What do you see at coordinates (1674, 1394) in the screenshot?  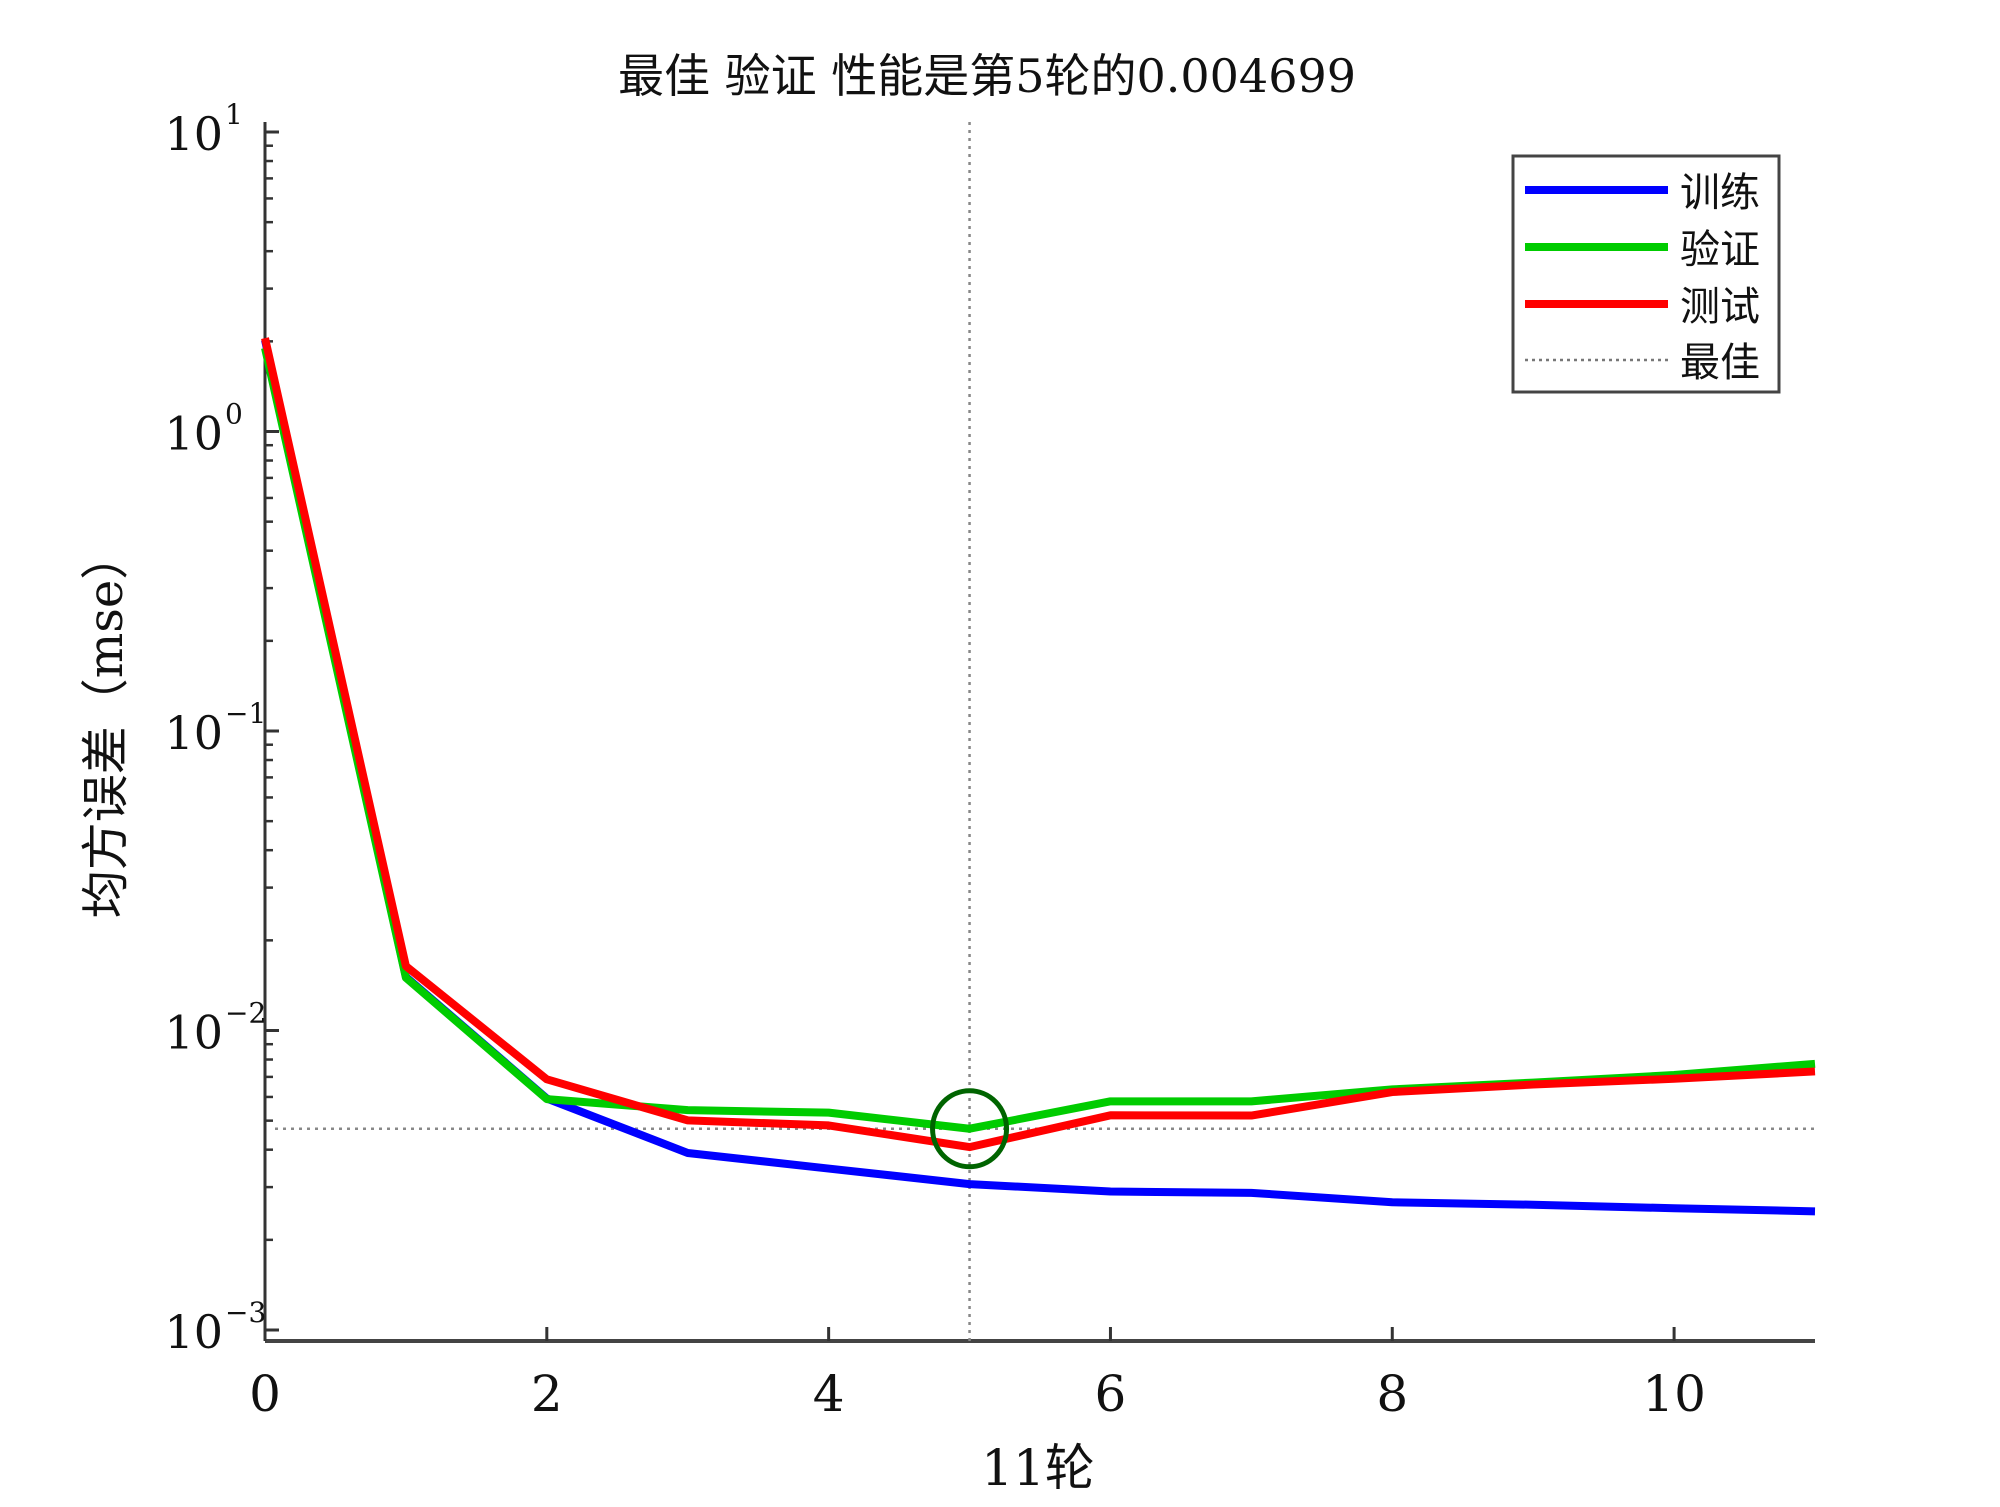 I see `x-tick-label: 10` at bounding box center [1674, 1394].